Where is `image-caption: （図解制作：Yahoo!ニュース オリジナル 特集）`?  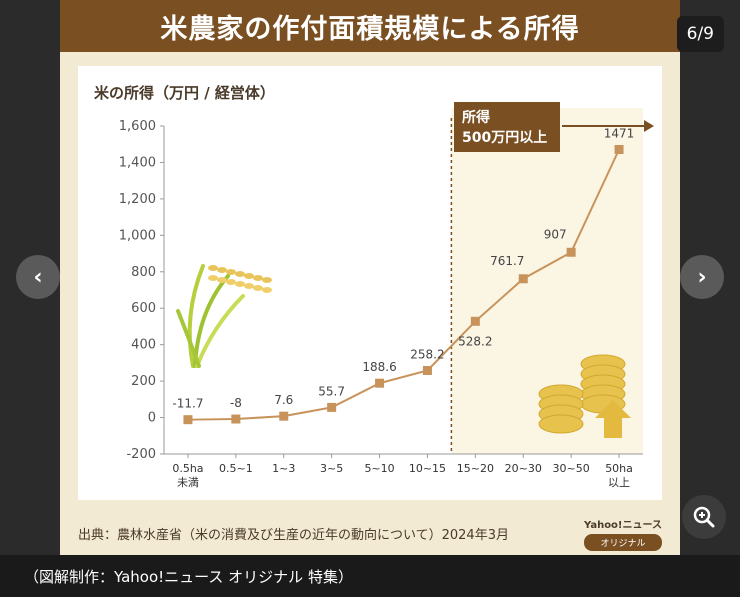
image-caption: （図解制作：Yahoo!ニュース オリジナル 特集） is located at coordinates (370, 576).